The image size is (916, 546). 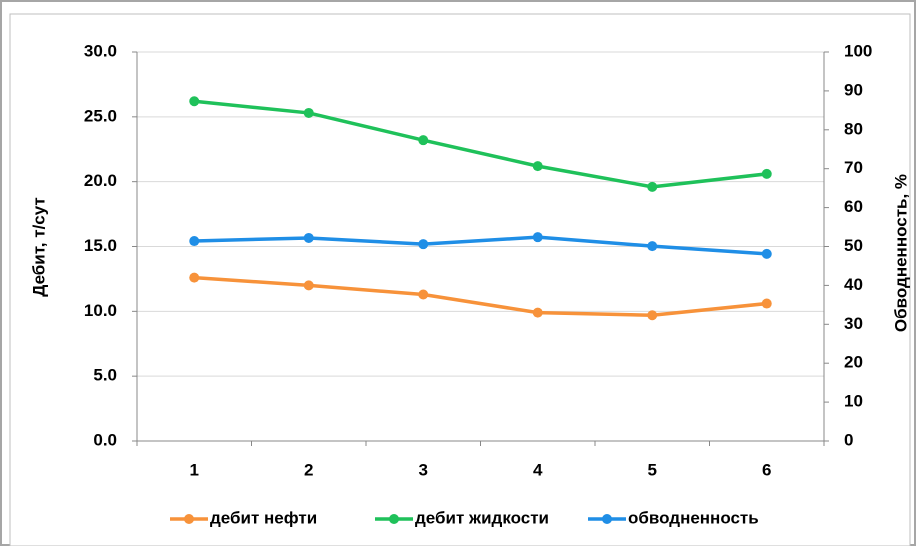 What do you see at coordinates (853, 323) in the screenshot?
I see `y2-tick-label: 30` at bounding box center [853, 323].